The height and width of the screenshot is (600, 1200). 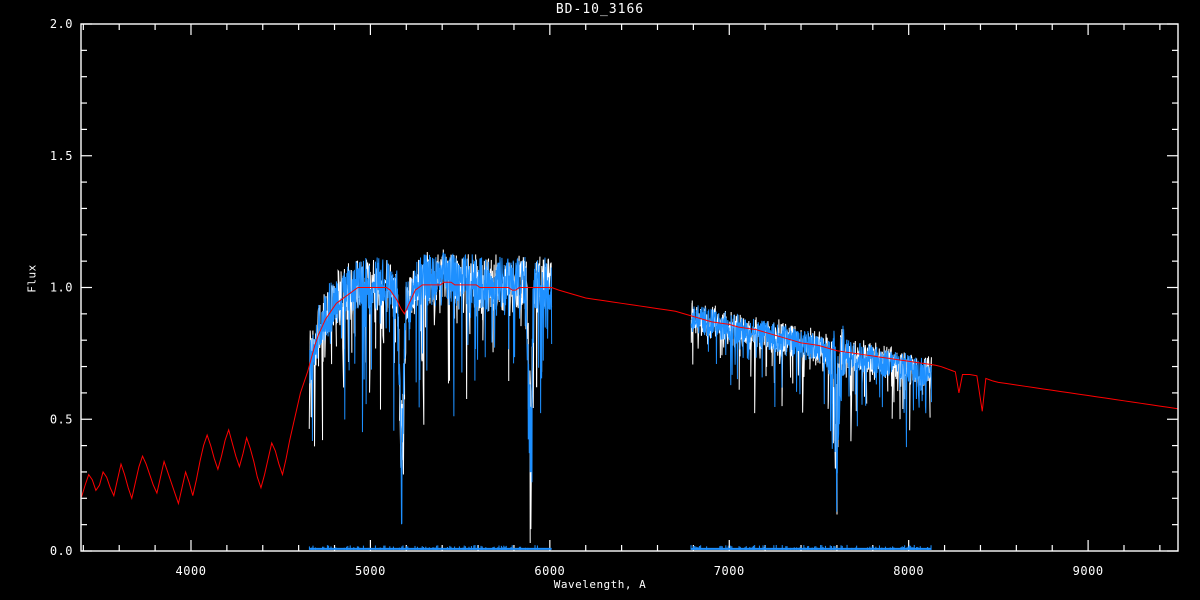 What do you see at coordinates (61, 419) in the screenshot?
I see `svg-text: 0.5` at bounding box center [61, 419].